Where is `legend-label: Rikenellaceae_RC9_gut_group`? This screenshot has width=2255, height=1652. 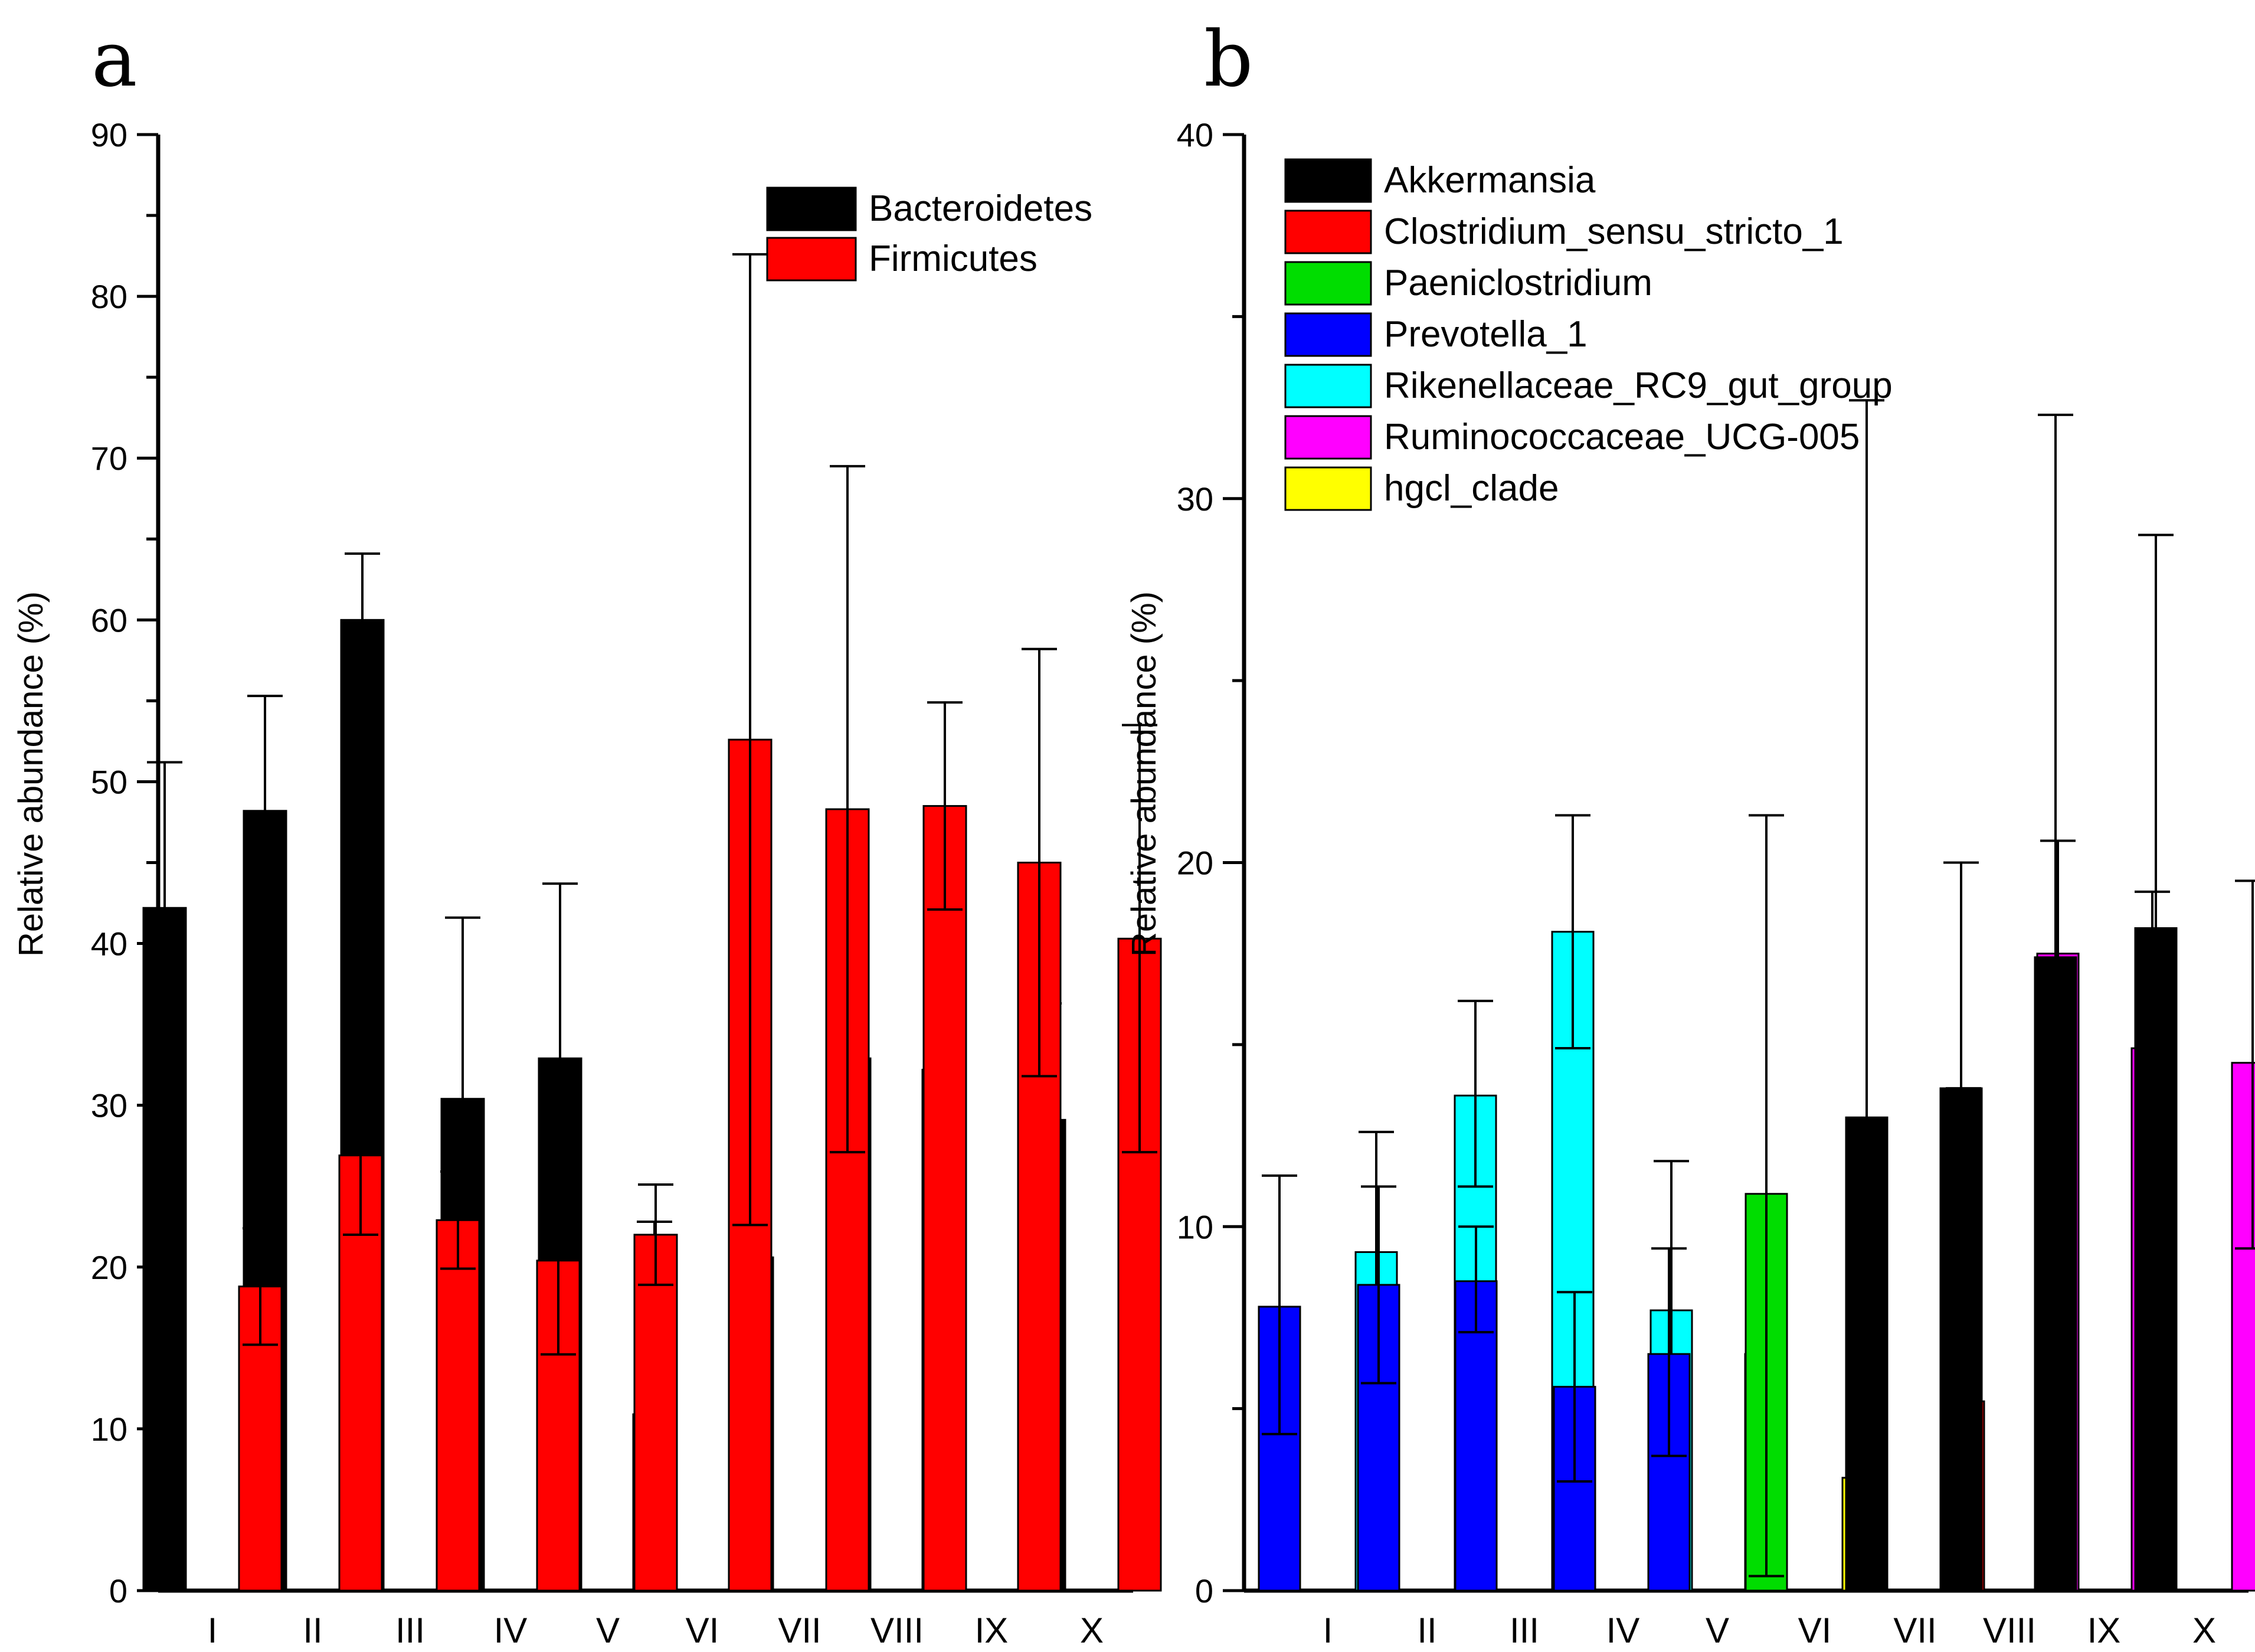
legend-label: Rikenellaceae_RC9_gut_group is located at coordinates (1638, 385).